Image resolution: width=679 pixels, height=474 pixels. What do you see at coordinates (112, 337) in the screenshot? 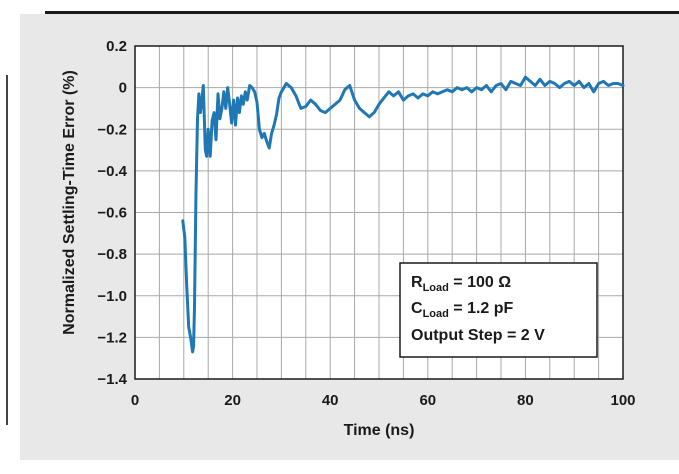
I see `y-tick-label: −1.2` at bounding box center [112, 337].